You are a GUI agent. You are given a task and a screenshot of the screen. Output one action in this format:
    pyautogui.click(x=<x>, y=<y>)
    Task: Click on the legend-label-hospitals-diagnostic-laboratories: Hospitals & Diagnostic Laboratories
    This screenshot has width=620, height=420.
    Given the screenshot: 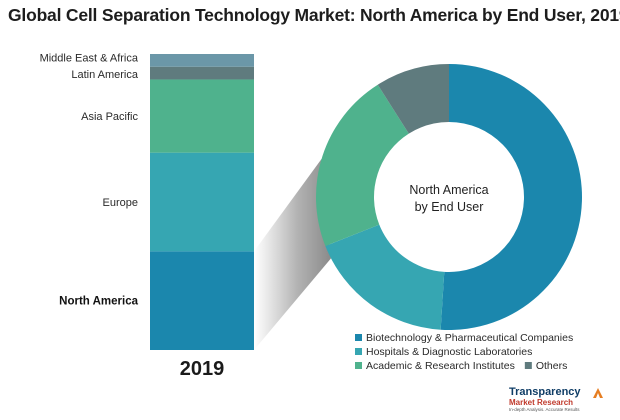 What is the action you would take?
    pyautogui.click(x=449, y=352)
    